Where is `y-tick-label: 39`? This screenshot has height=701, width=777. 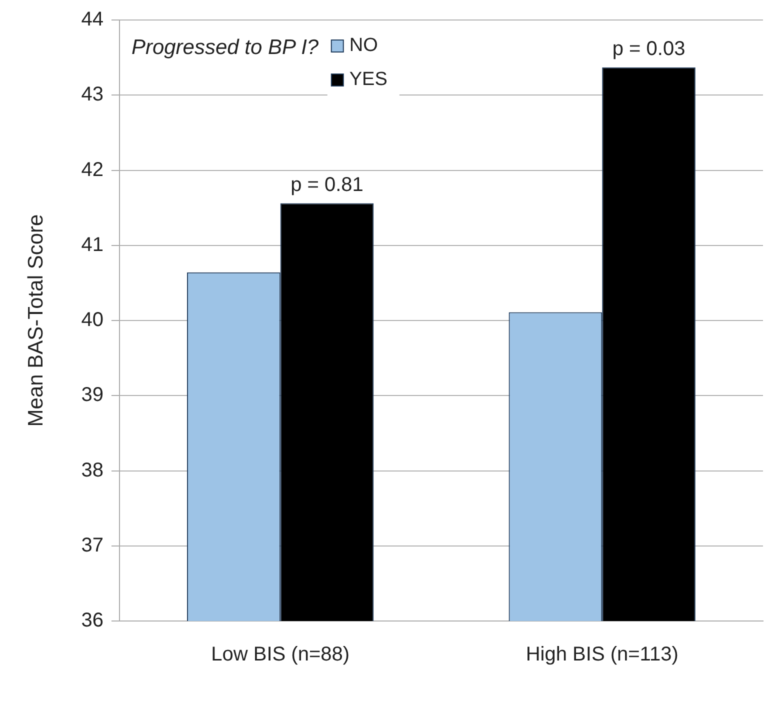 y-tick-label: 39 is located at coordinates (92, 395).